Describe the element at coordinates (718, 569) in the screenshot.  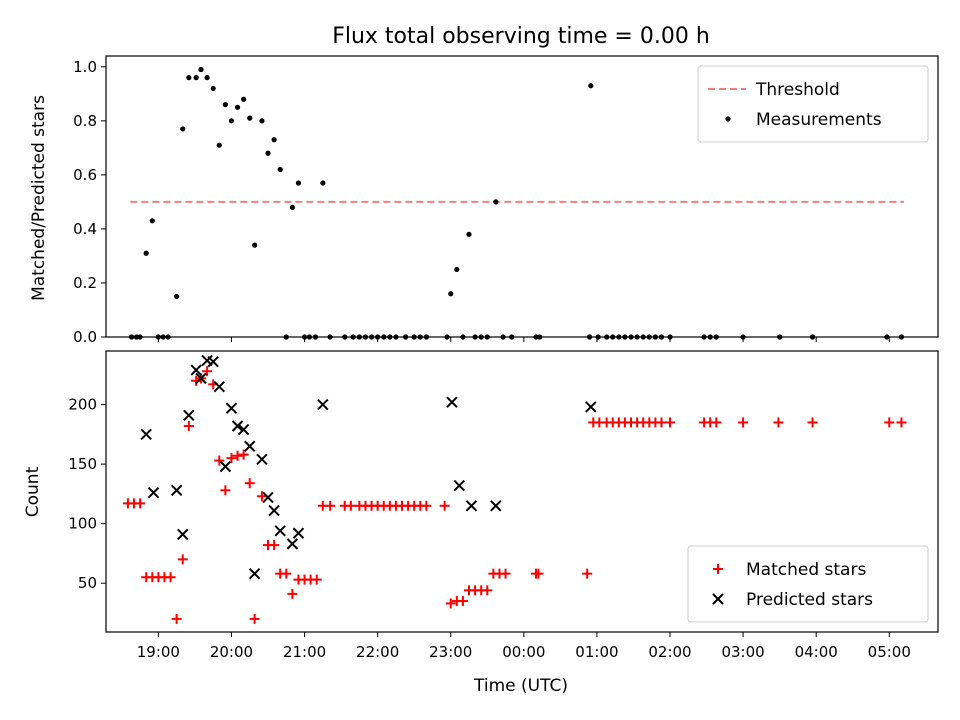
I see `legend-matched-stars-swatch` at that location.